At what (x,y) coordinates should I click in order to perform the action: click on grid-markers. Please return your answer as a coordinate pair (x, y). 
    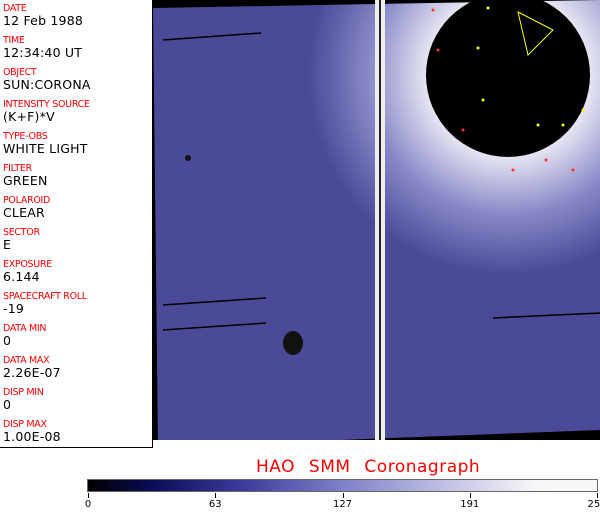
    Looking at the image, I should click on (508, 89).